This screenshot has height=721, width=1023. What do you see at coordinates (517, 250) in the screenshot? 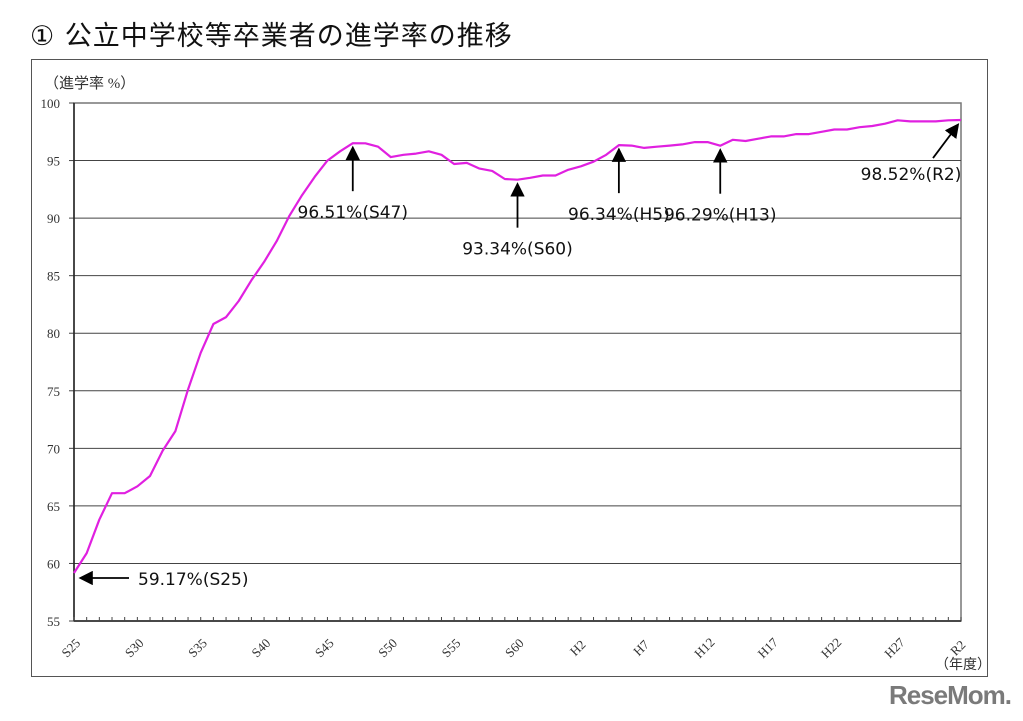
I see `annotation-label: 93.34%(S60)` at bounding box center [517, 250].